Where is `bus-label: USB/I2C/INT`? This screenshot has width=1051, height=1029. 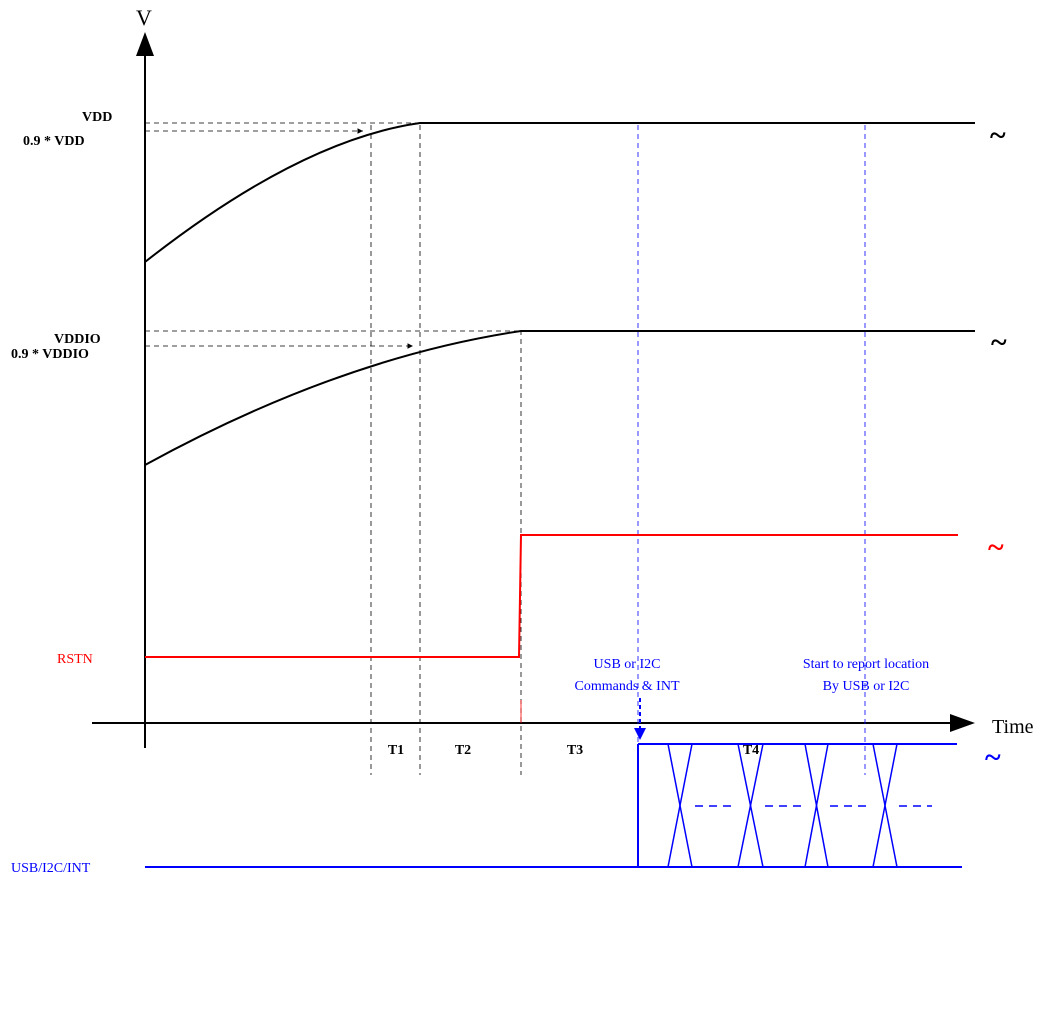 bus-label: USB/I2C/INT is located at coordinates (51, 868).